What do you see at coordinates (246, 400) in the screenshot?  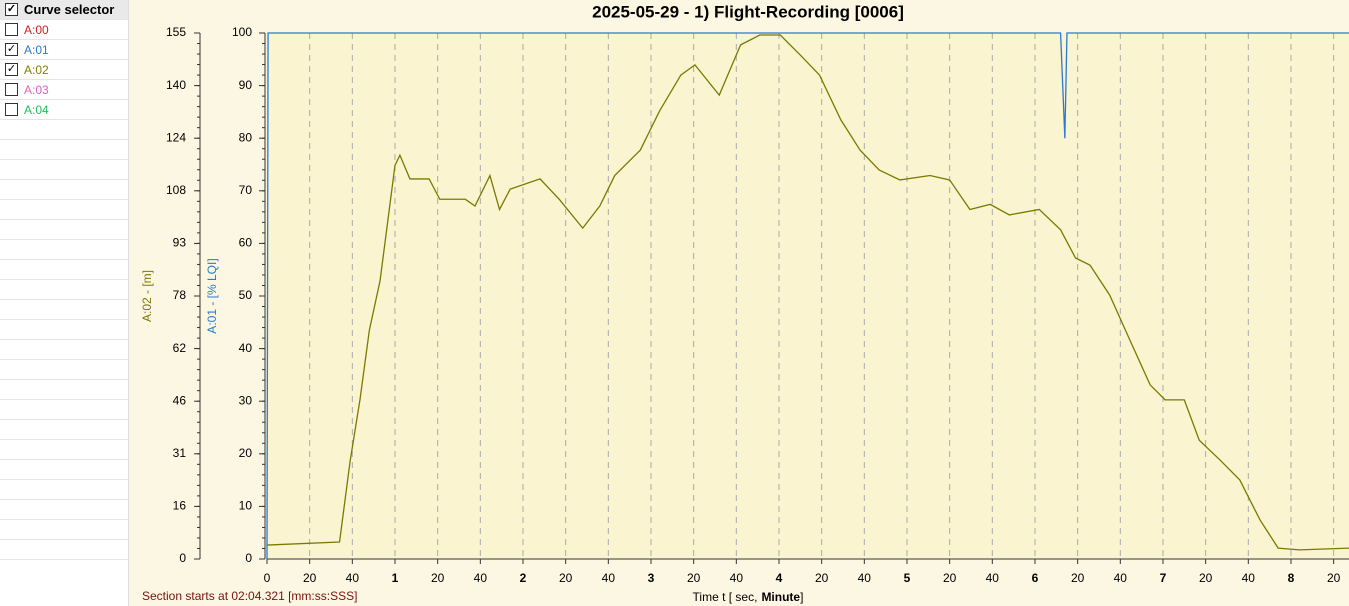 I see `y2-tick-label: 30` at bounding box center [246, 400].